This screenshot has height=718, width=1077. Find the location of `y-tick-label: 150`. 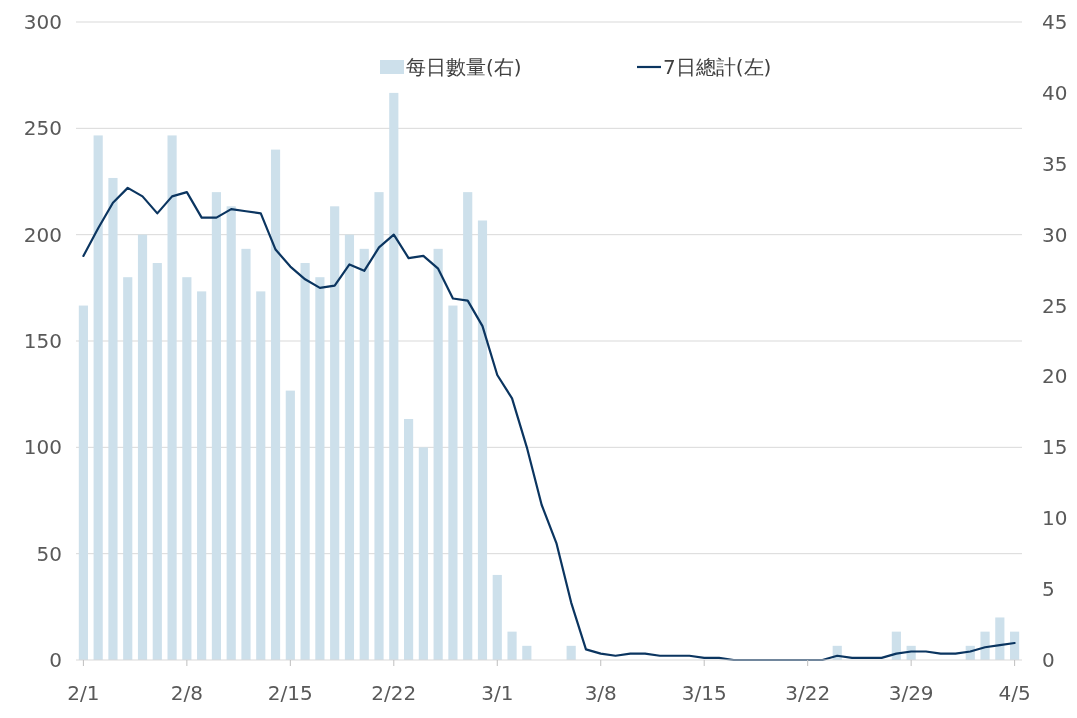

y-tick-label: 150 is located at coordinates (42, 341).